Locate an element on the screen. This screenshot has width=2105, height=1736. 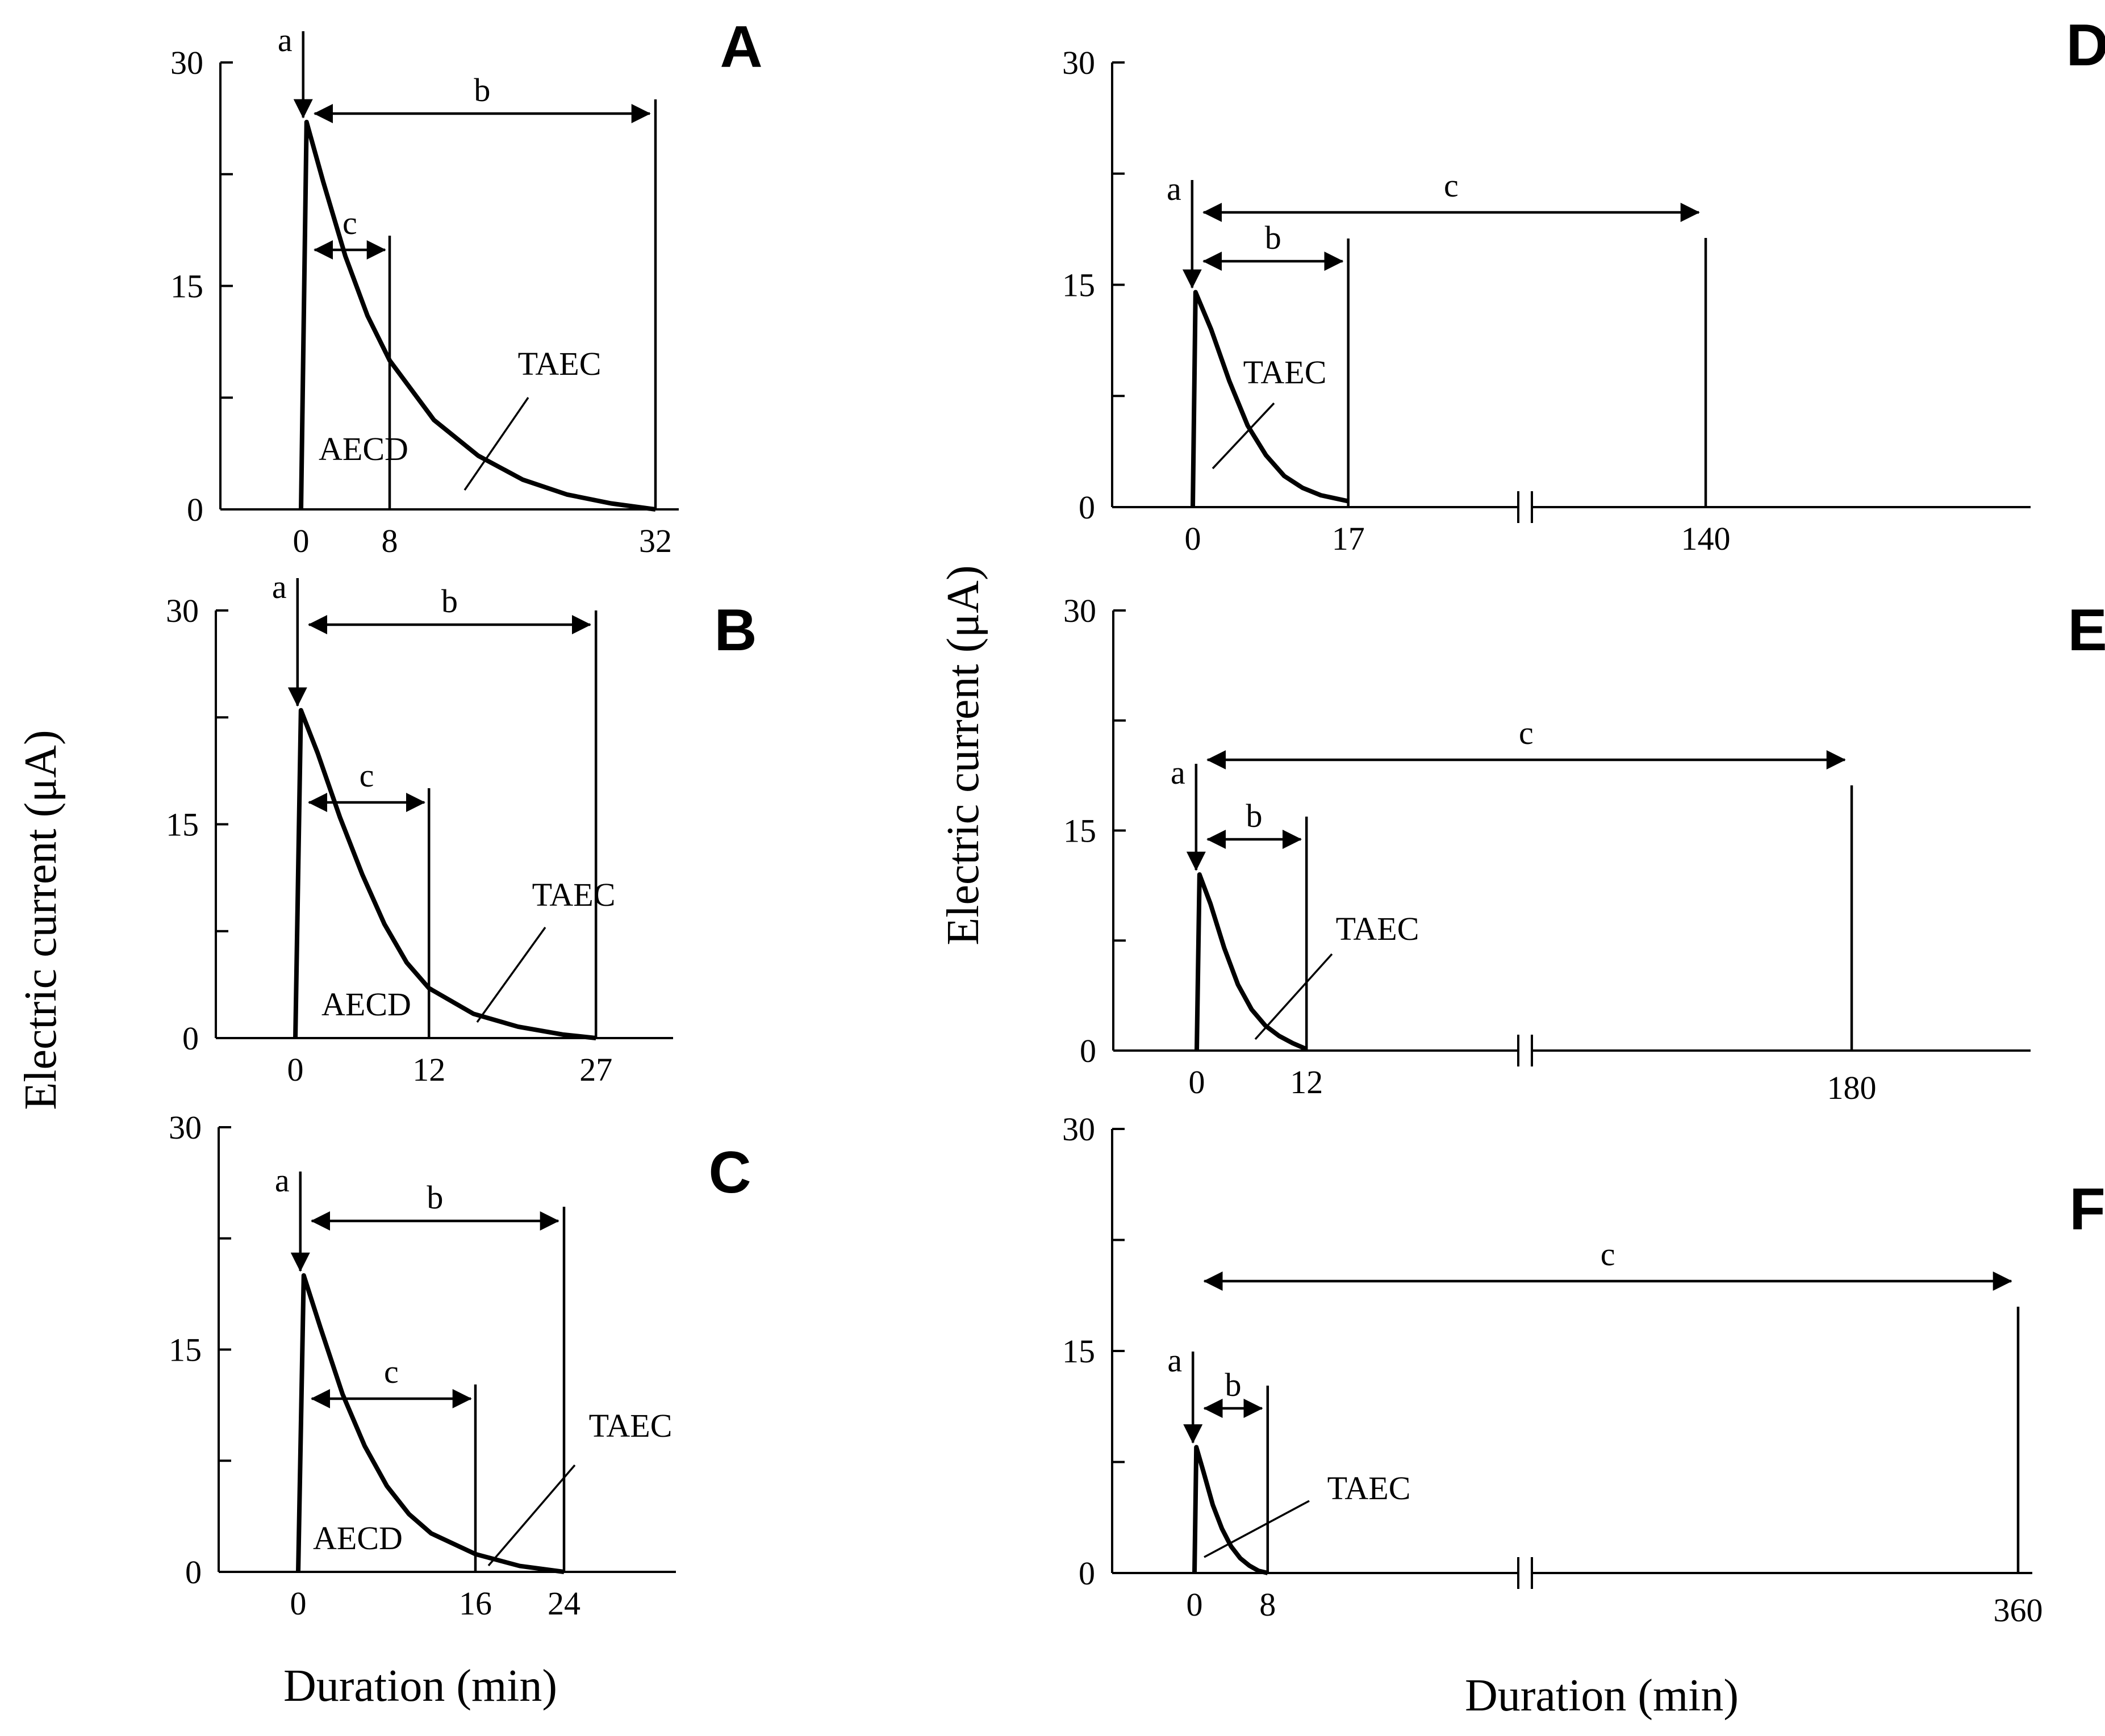
x-tick-label: 16 is located at coordinates (475, 1603).